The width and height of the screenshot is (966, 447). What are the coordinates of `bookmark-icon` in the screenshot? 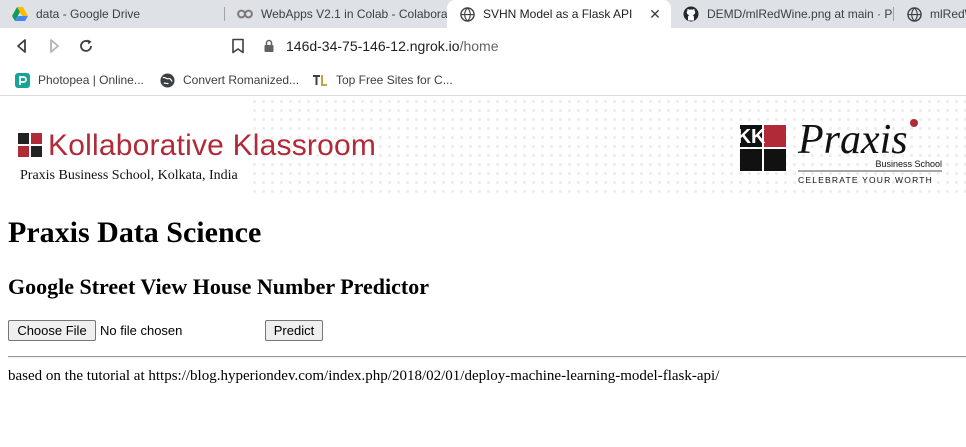 It's located at (238, 46).